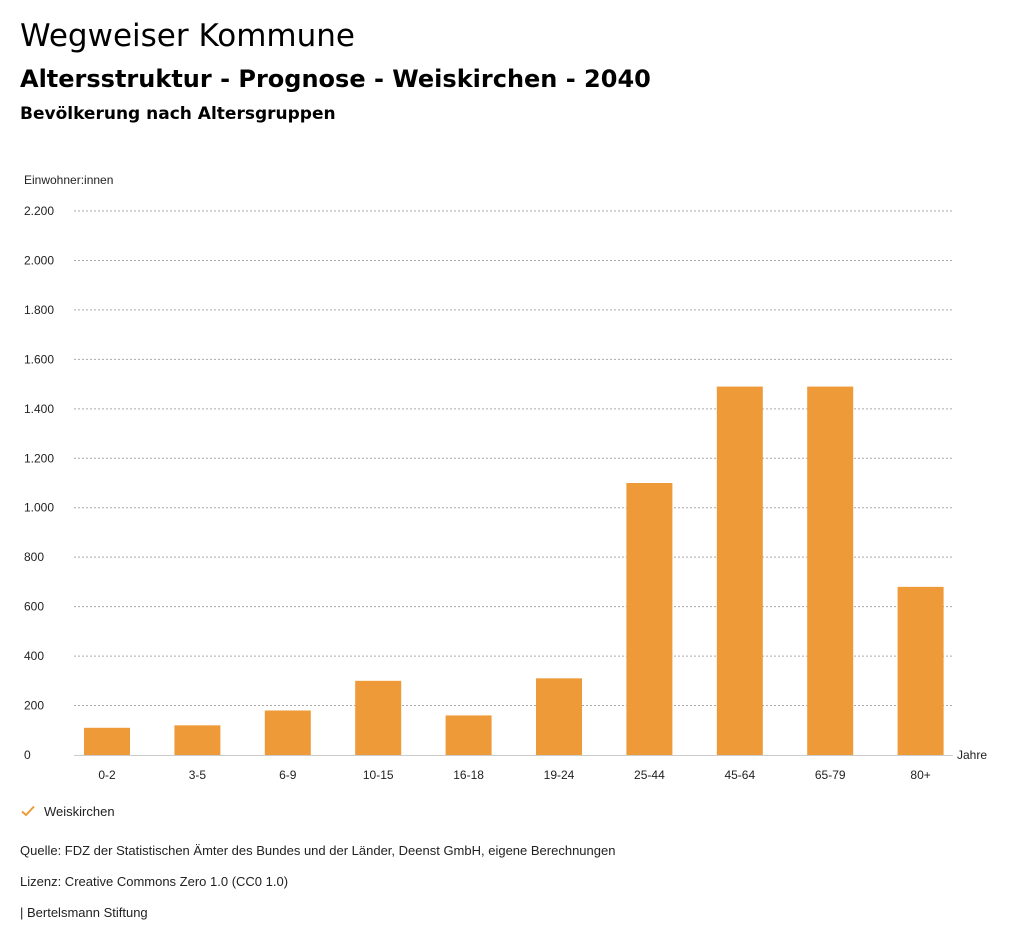 The width and height of the screenshot is (1024, 946). I want to click on x-tick-label: 6-9, so click(288, 775).